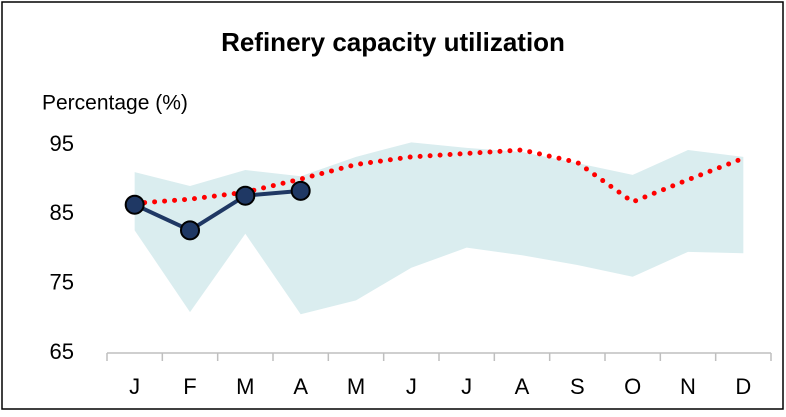  What do you see at coordinates (62, 212) in the screenshot?
I see `y-tick-label: 85` at bounding box center [62, 212].